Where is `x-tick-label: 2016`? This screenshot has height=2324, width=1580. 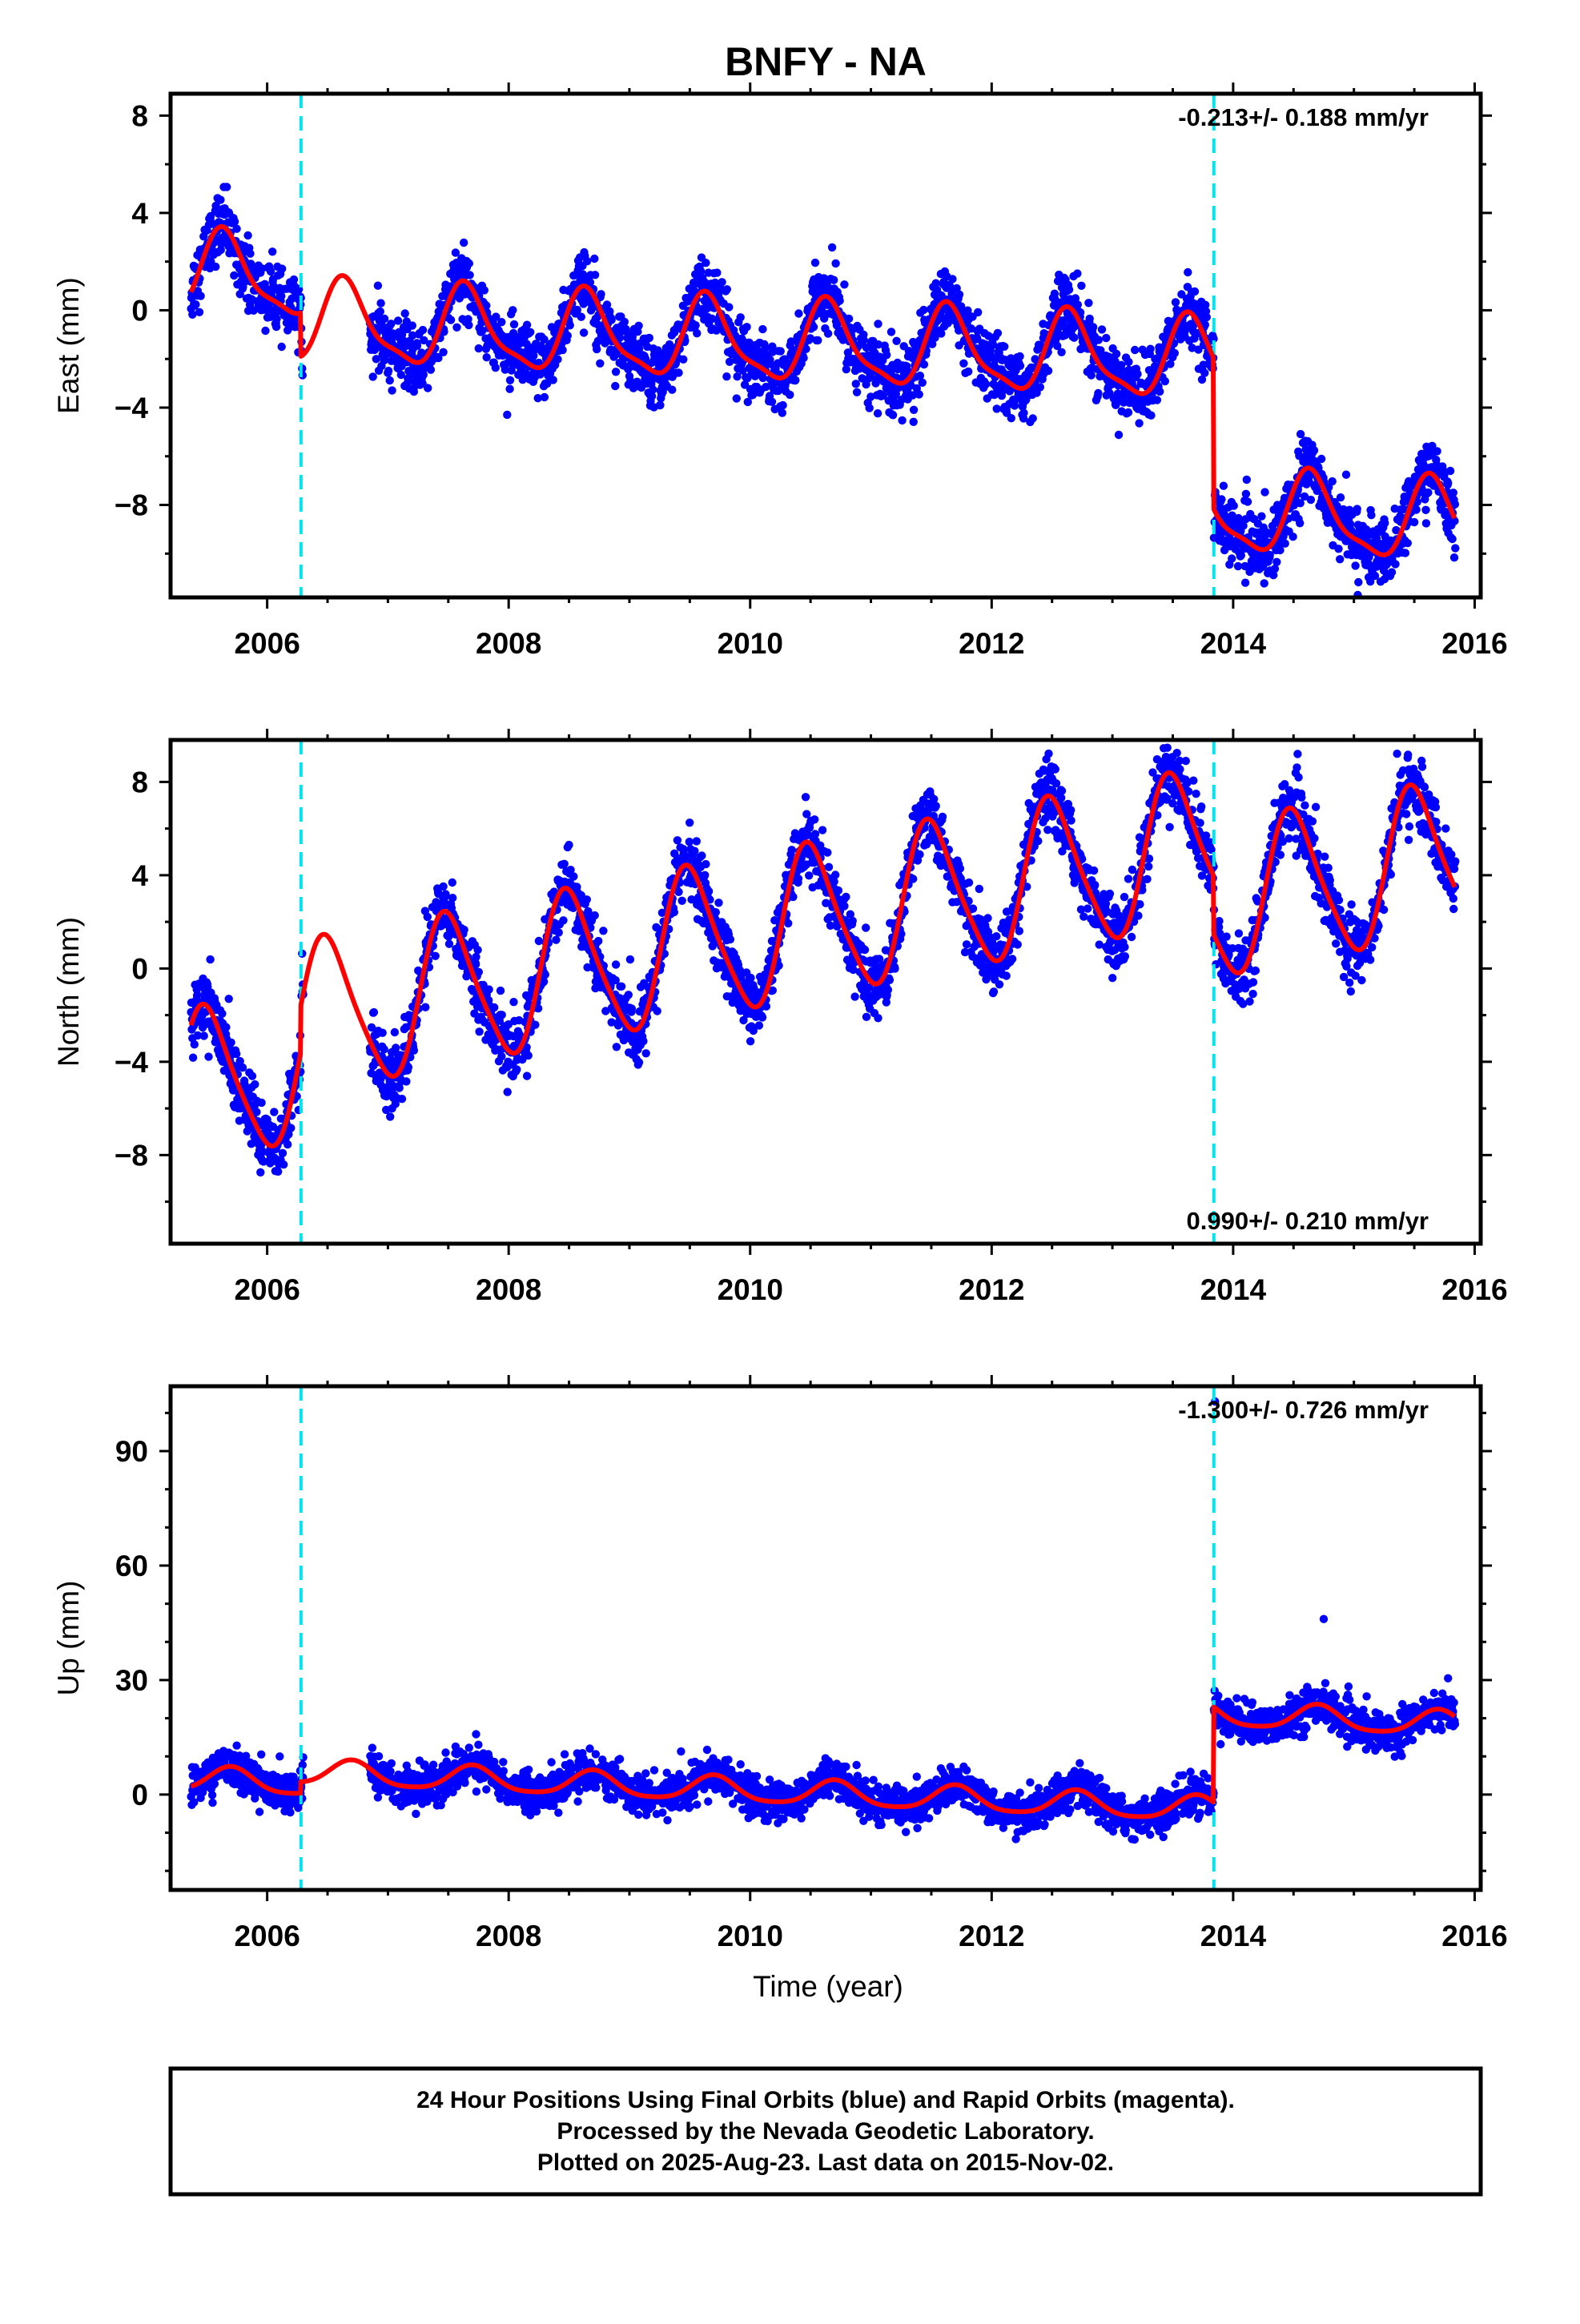 x-tick-label: 2016 is located at coordinates (1474, 644).